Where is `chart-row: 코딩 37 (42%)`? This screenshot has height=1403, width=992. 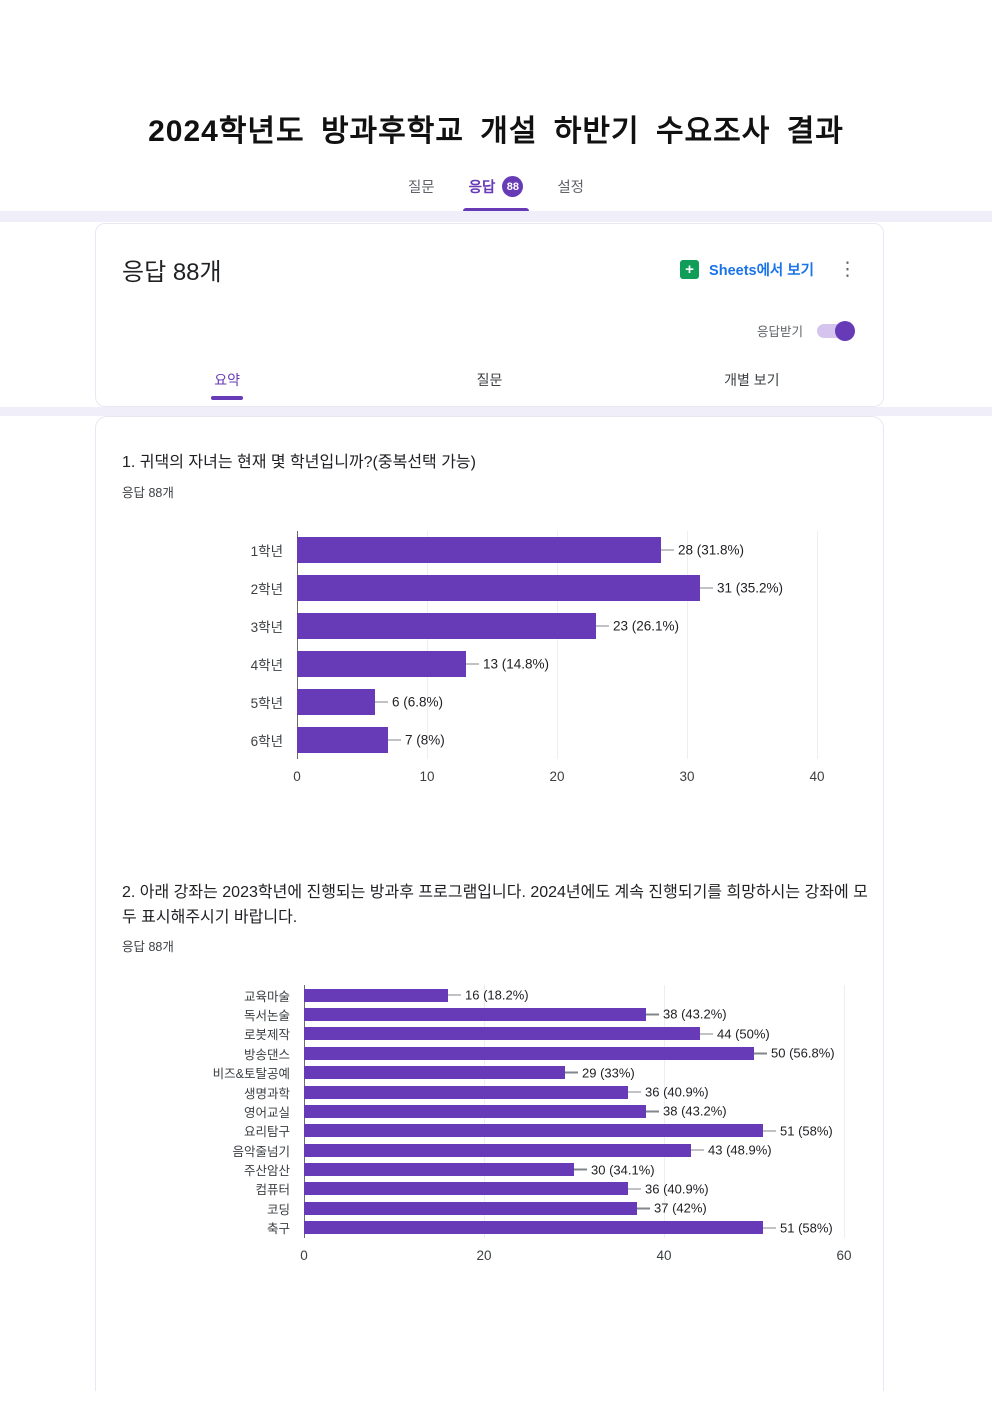 chart-row: 코딩 37 (42%) is located at coordinates (502, 1208).